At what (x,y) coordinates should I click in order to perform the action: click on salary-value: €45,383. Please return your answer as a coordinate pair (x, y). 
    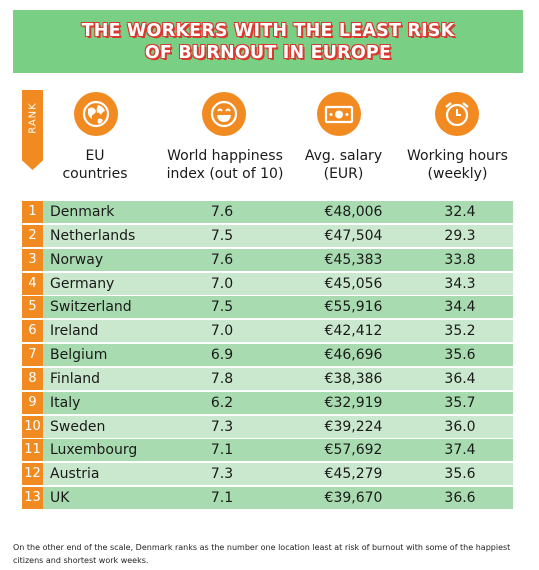
    Looking at the image, I should click on (353, 259).